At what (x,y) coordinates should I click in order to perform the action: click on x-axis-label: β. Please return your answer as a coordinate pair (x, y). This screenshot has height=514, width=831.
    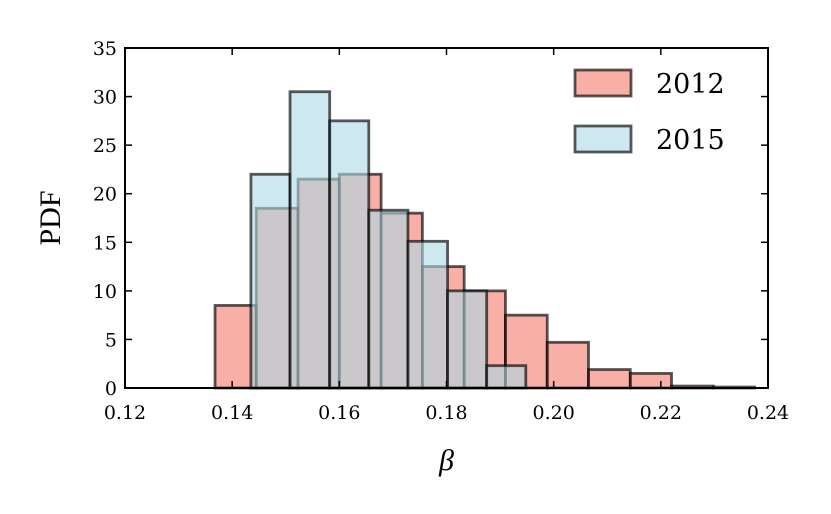
    Looking at the image, I should click on (446, 460).